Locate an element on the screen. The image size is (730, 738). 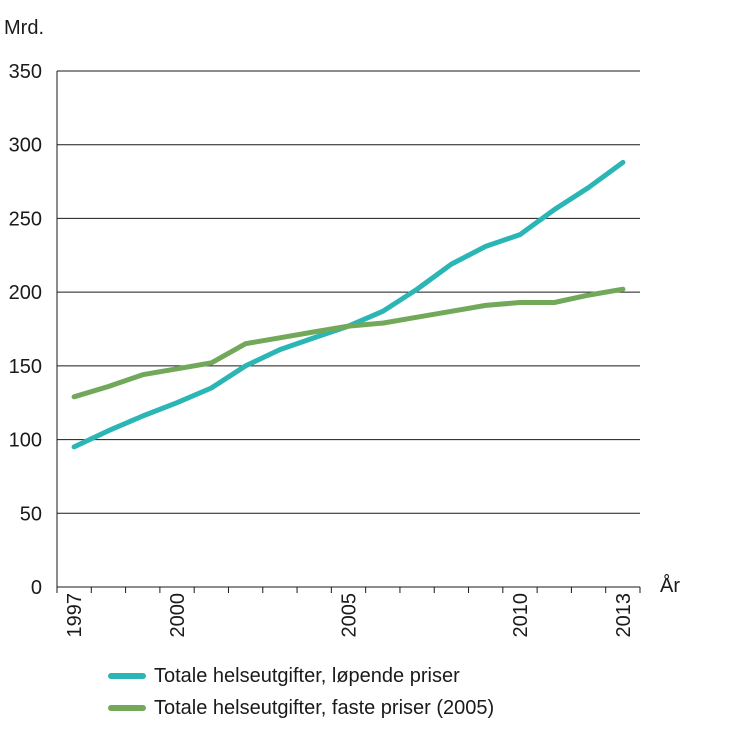
x-axis-label: År is located at coordinates (670, 585).